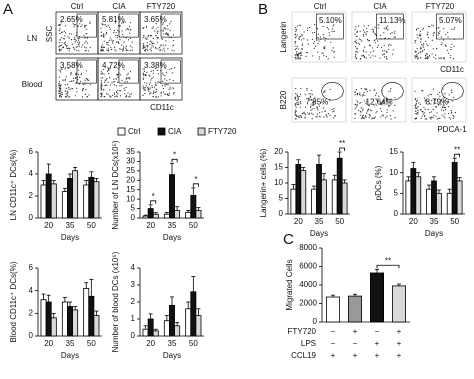 The height and width of the screenshot is (379, 474). Describe the element at coordinates (32, 84) in the screenshot. I see `row-label: Blood` at that location.